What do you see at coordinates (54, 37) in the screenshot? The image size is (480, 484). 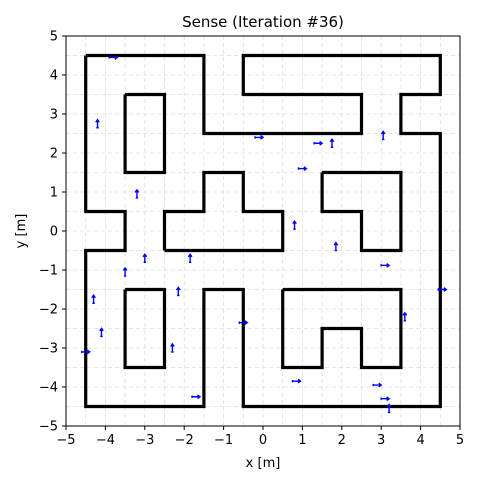 I see `y-tick-label: 5` at bounding box center [54, 37].